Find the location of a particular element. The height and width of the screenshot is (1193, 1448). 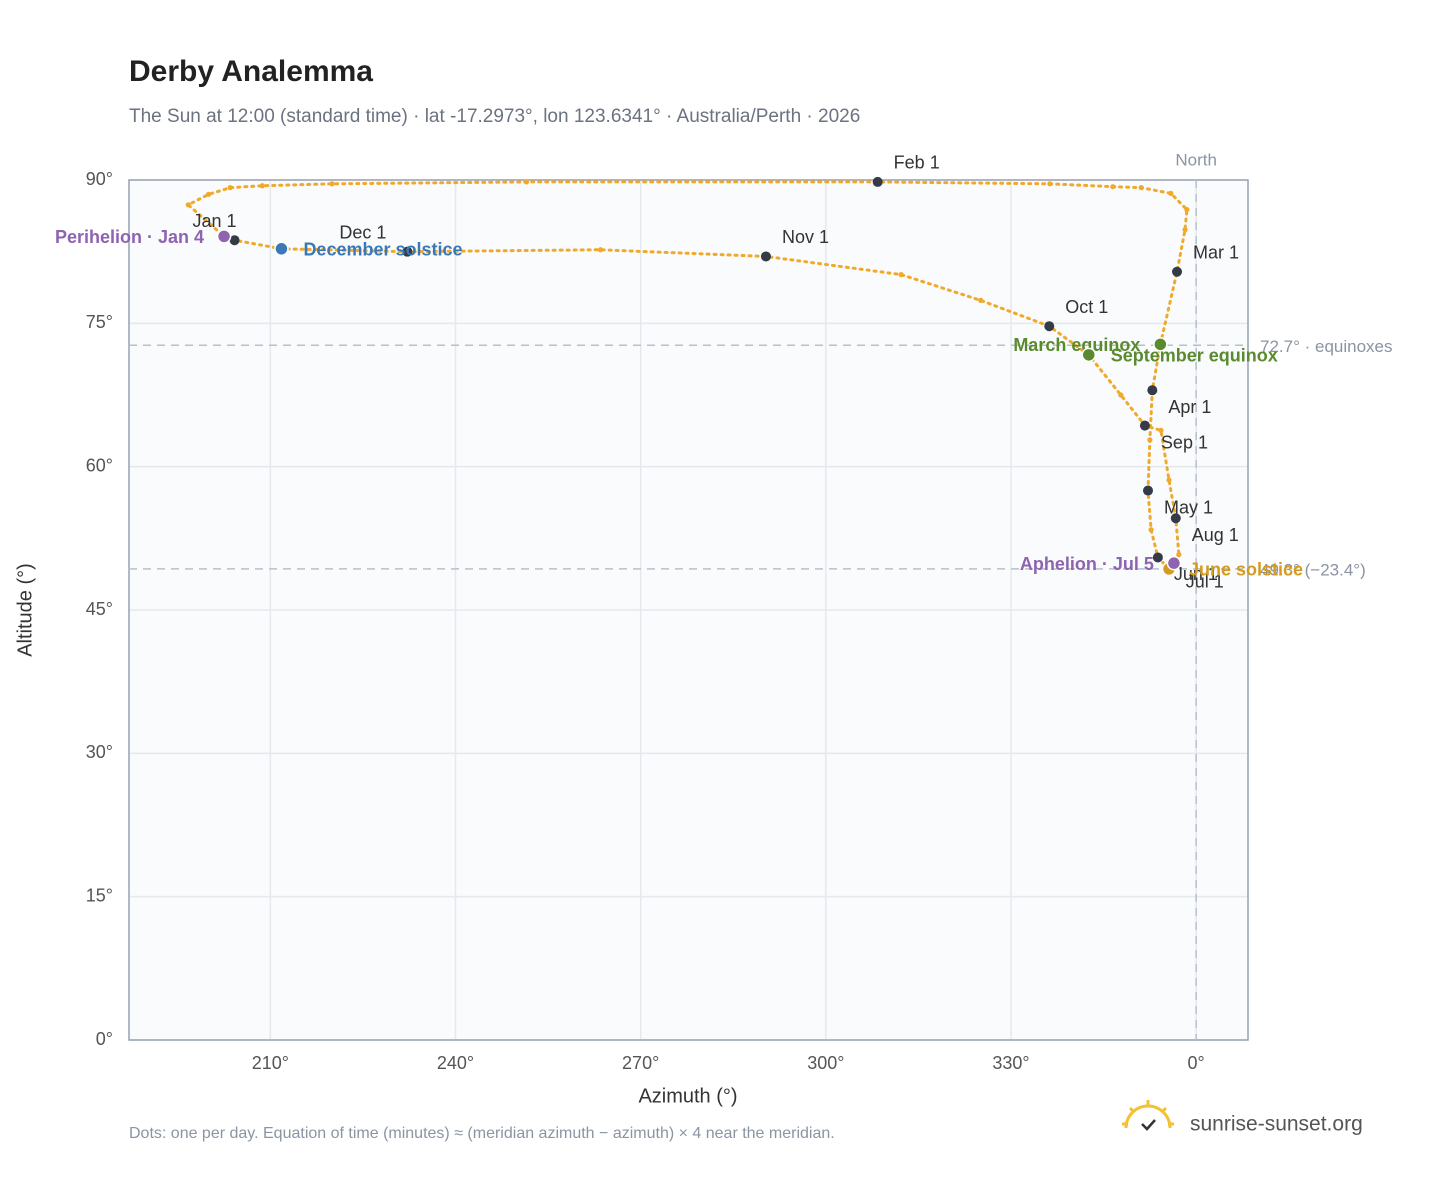

x-tick-label: 330° is located at coordinates (1010, 1063).